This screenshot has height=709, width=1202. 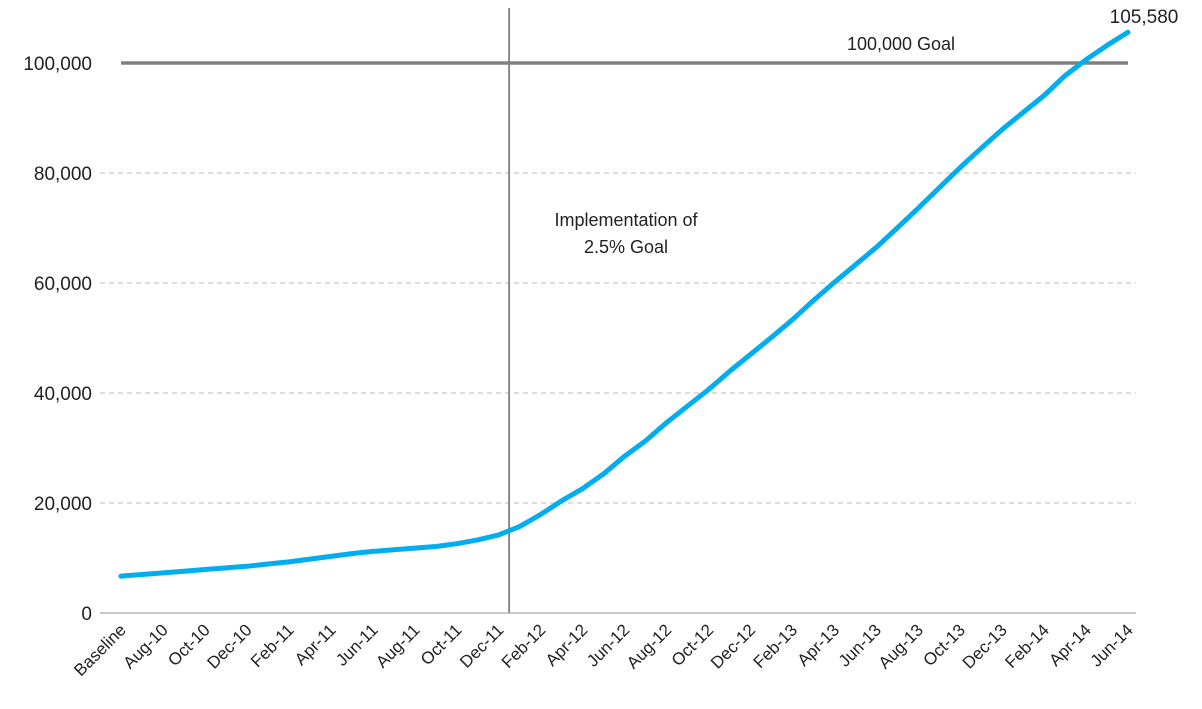 I want to click on x-tick-label: Jun-11, so click(x=356, y=644).